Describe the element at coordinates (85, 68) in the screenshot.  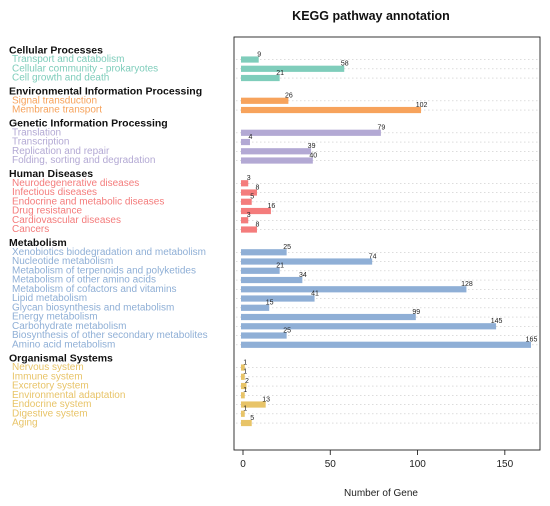
I see `category-label: Cellular community - prokaryotes` at that location.